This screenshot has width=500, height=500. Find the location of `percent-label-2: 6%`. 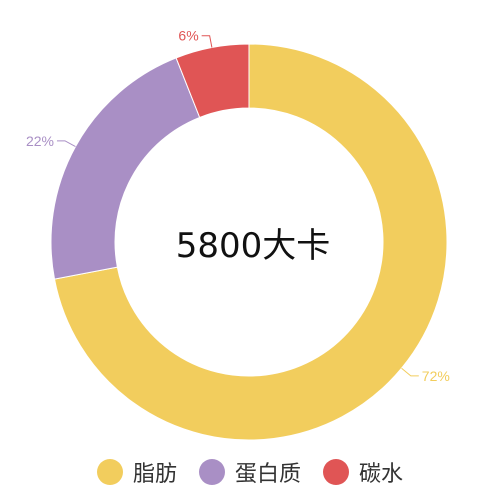

percent-label-2: 6% is located at coordinates (188, 36).